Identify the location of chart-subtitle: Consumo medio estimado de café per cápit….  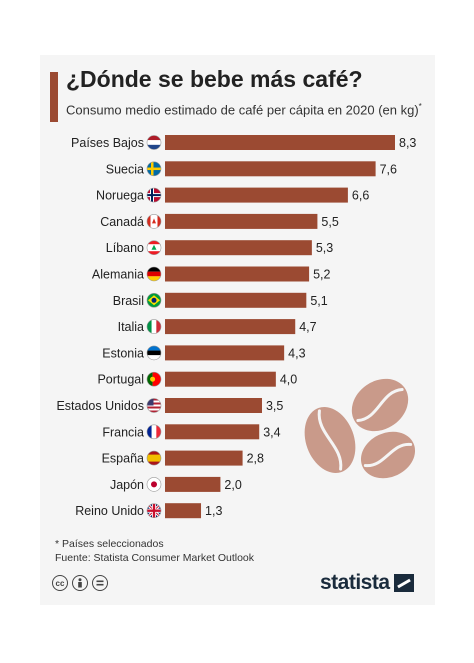
(244, 109).